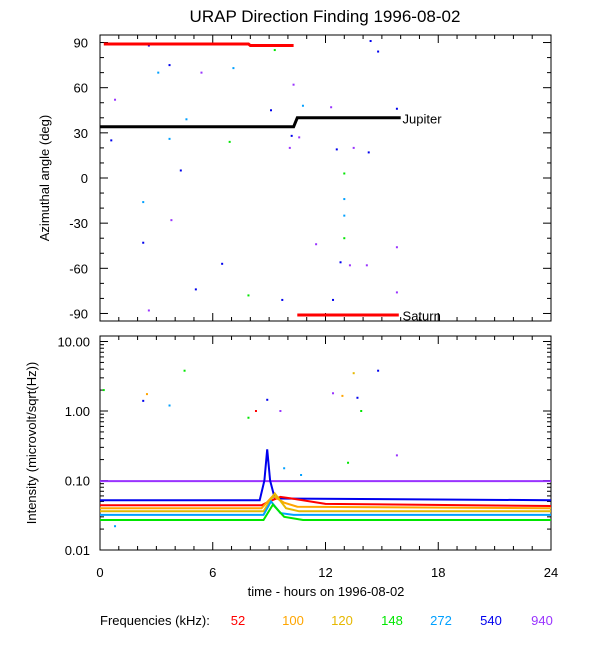 The height and width of the screenshot is (650, 600). Describe the element at coordinates (77, 411) in the screenshot. I see `intensity-y-tick-label: 1.00` at that location.